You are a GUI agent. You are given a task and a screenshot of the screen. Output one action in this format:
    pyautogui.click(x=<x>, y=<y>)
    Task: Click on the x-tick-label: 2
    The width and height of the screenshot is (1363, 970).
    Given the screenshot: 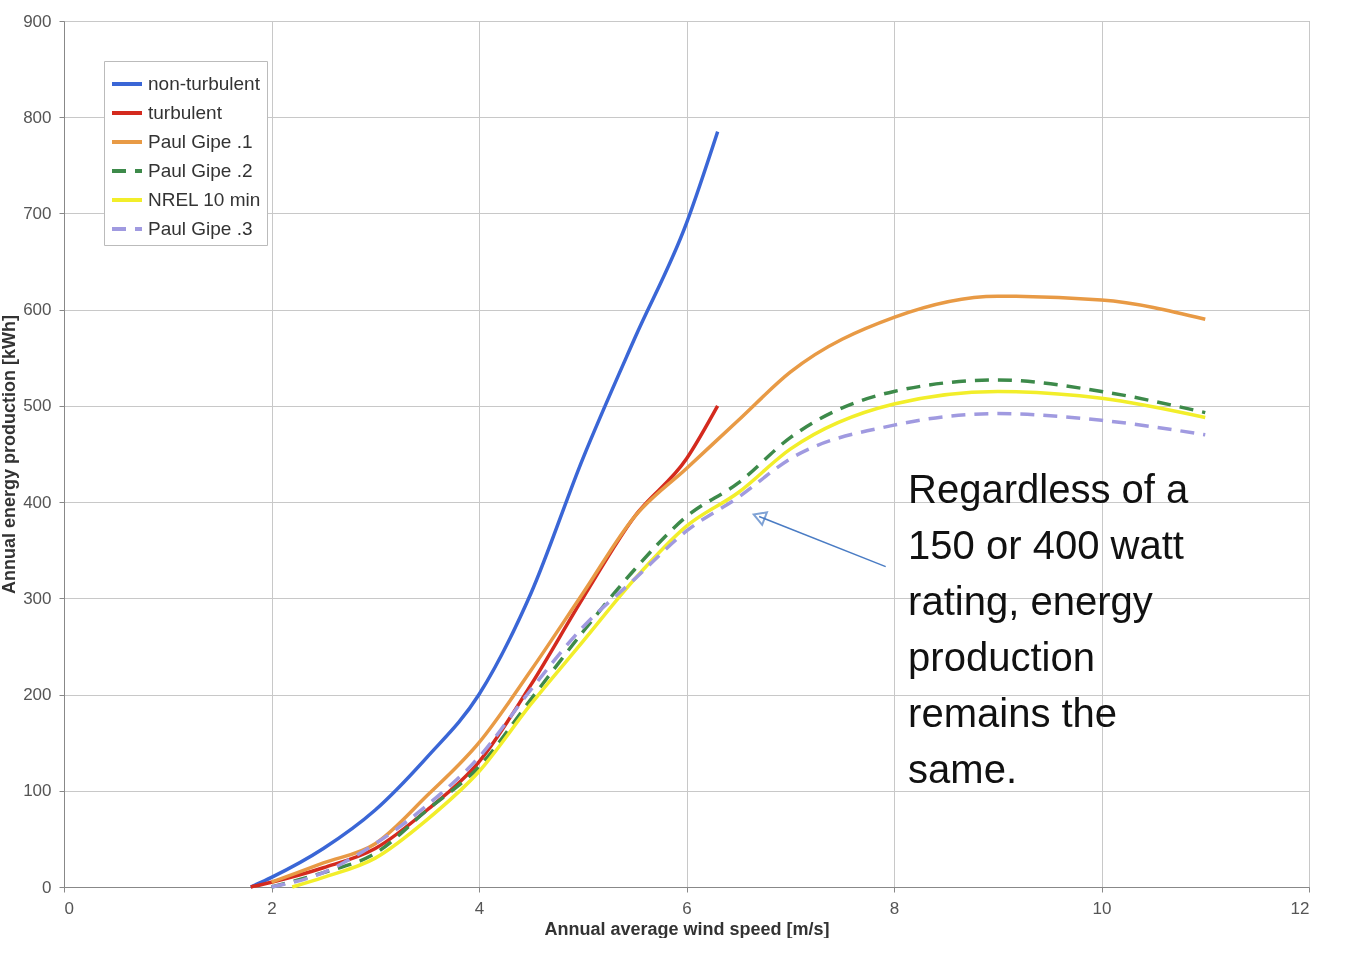 What is the action you would take?
    pyautogui.click(x=272, y=908)
    